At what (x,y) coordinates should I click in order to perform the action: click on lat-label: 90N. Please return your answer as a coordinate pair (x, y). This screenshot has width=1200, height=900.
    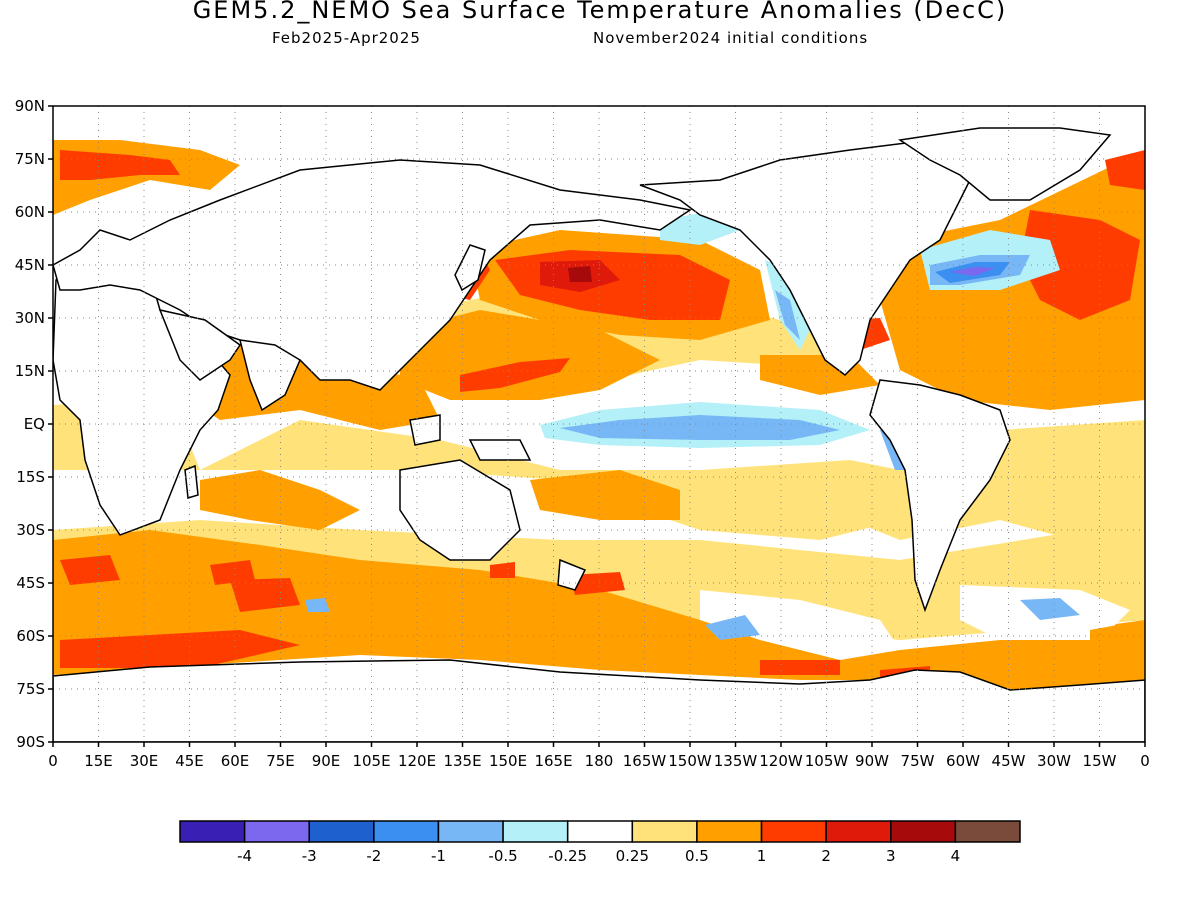
    Looking at the image, I should click on (30, 106).